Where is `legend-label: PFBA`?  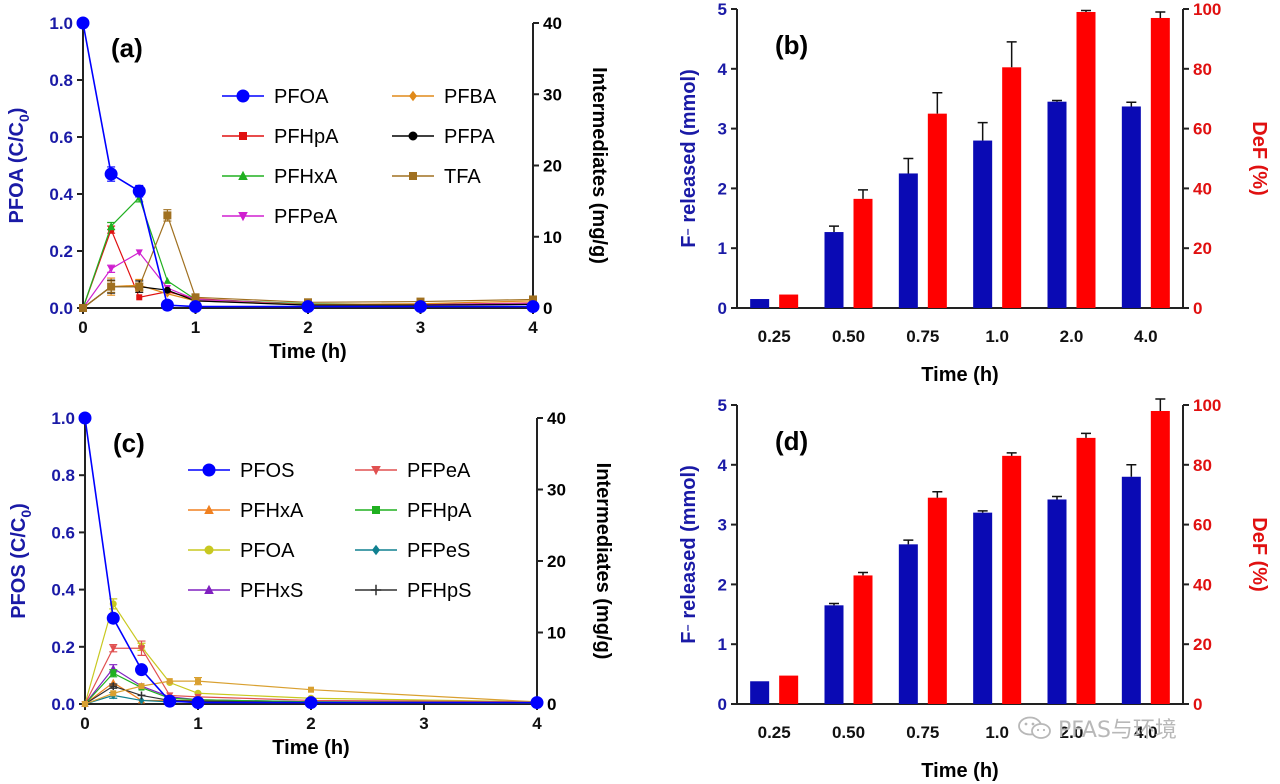
legend-label: PFBA is located at coordinates (470, 97).